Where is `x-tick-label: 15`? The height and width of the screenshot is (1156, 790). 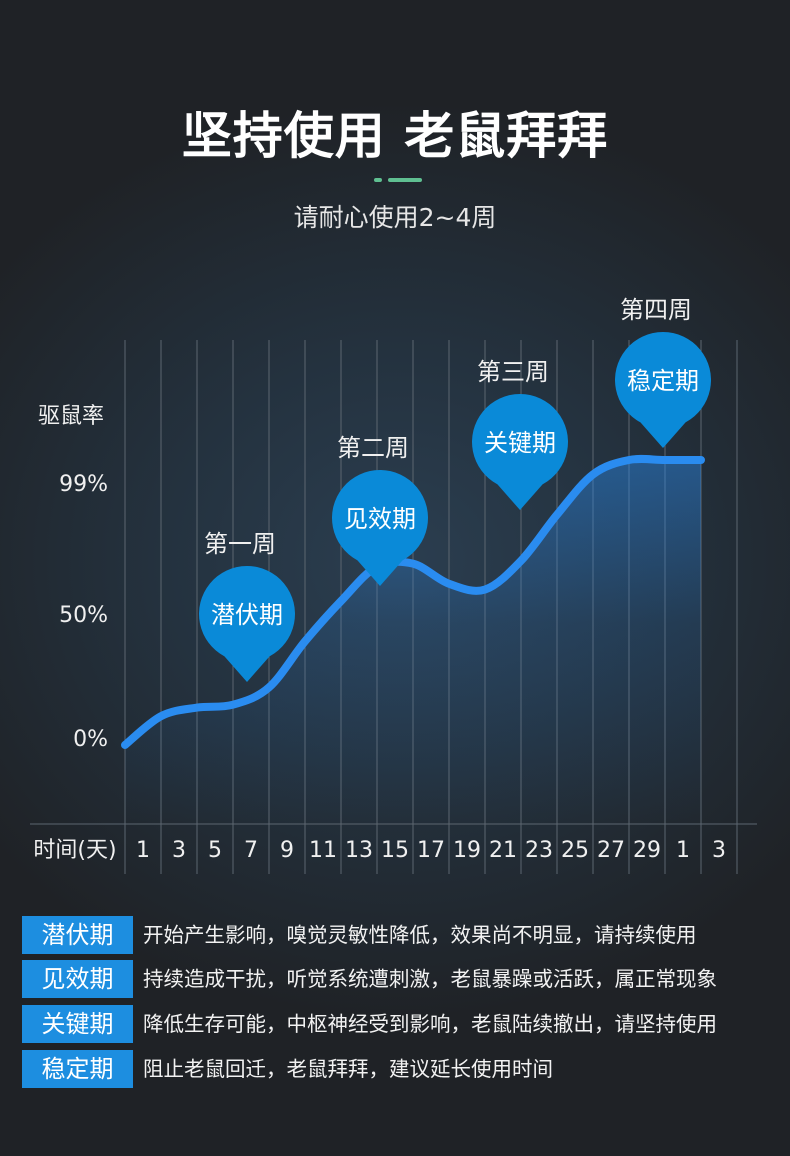
x-tick-label: 15 is located at coordinates (395, 850).